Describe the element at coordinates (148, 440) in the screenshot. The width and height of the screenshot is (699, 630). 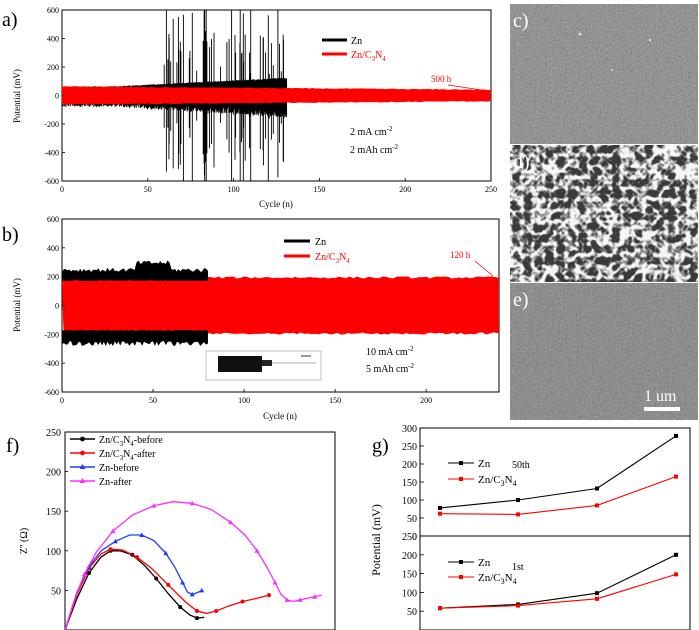
I see `chart-f-legend-text: -before` at that location.